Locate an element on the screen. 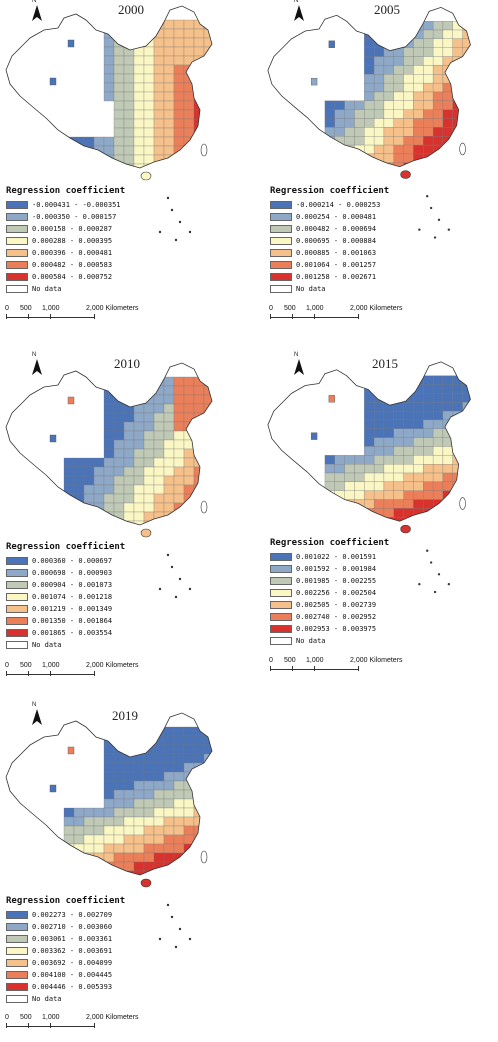  china-map-2015 is located at coordinates (374, 477).